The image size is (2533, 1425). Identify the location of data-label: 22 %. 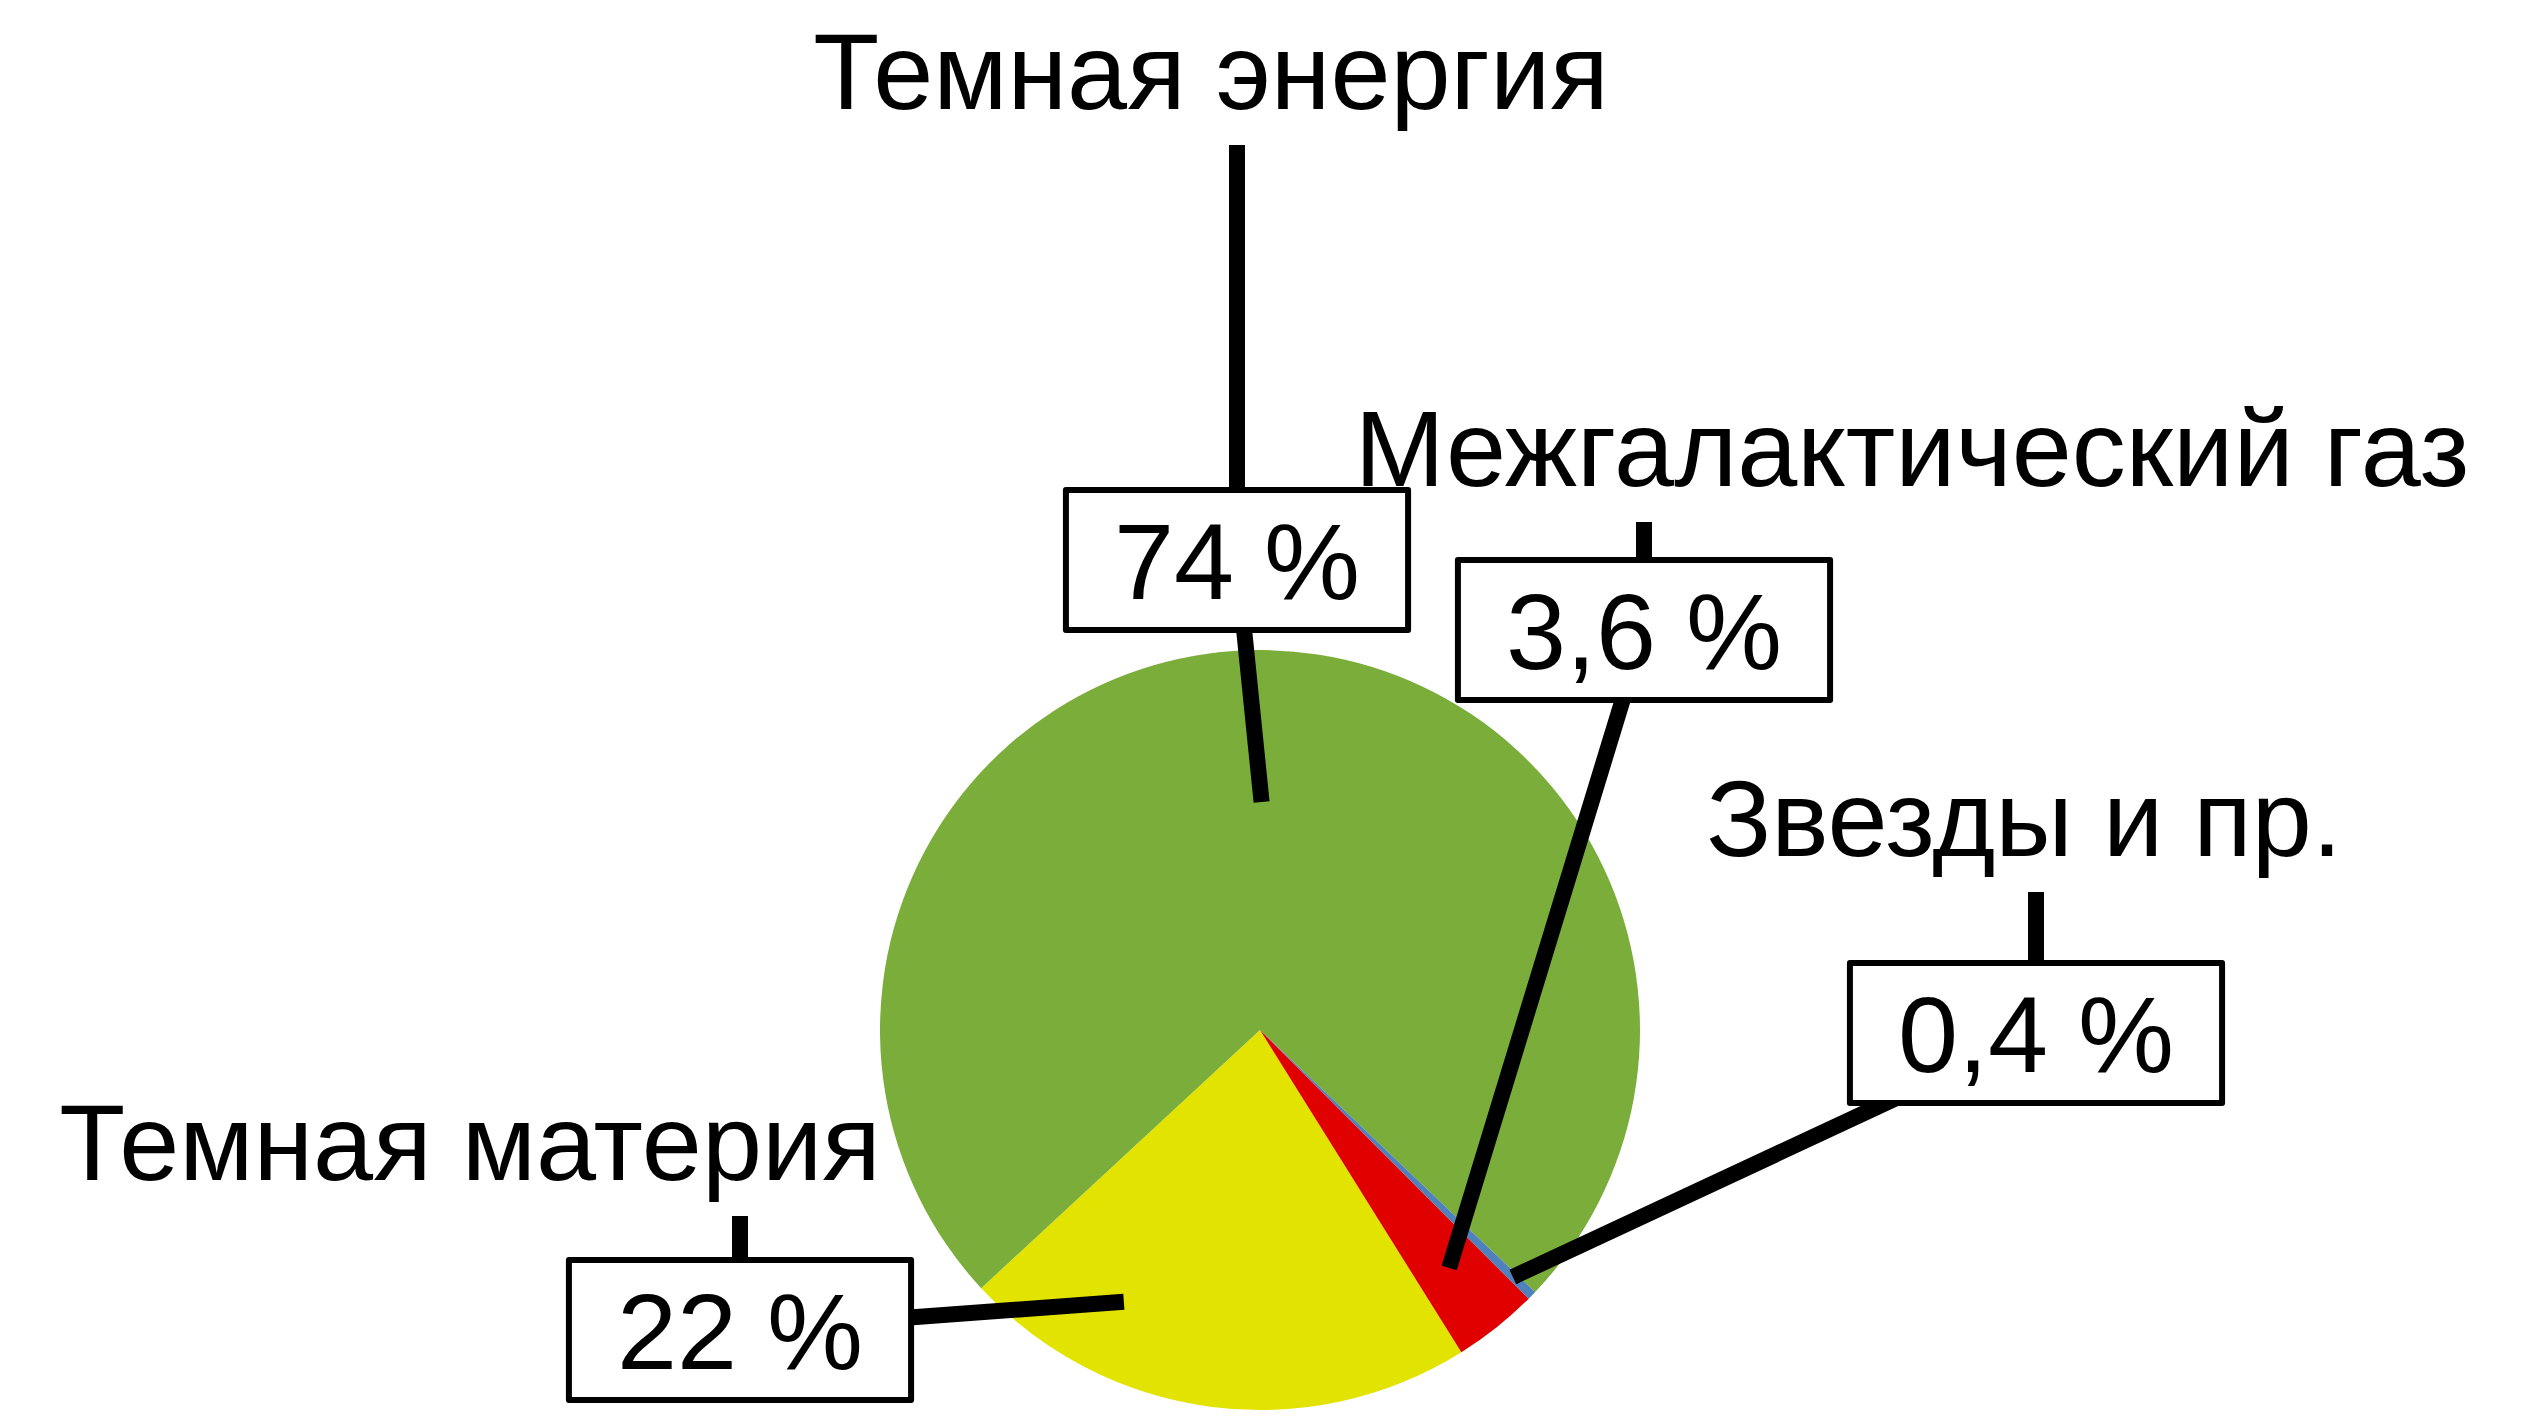
(740, 1331).